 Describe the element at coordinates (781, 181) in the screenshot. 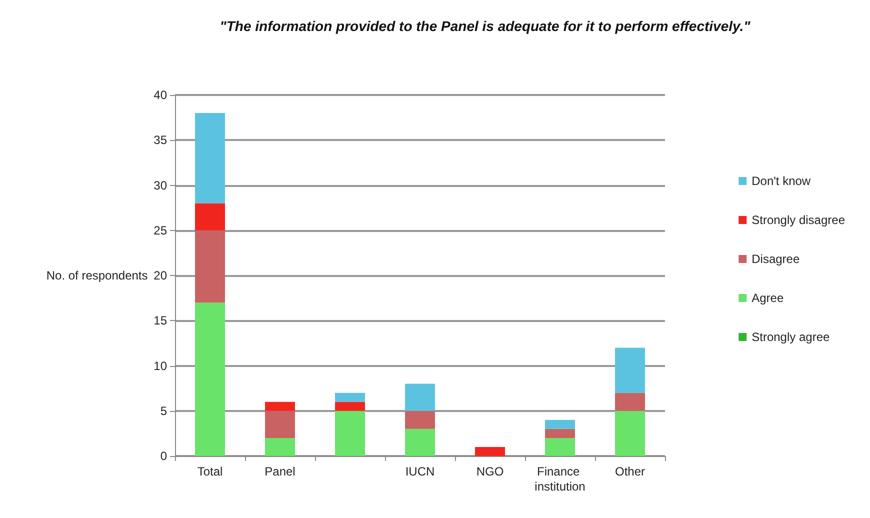

I see `legend-label: Don't know` at that location.